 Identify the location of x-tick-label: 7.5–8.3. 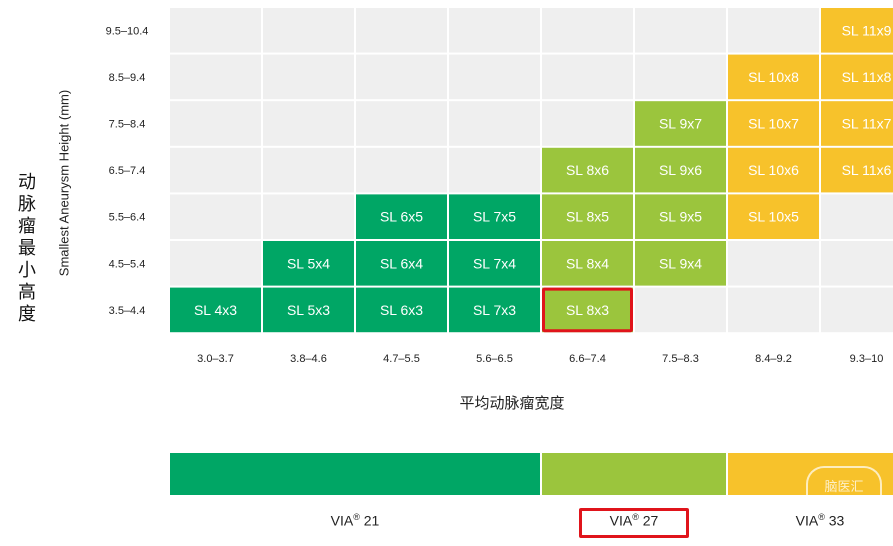
(680, 359).